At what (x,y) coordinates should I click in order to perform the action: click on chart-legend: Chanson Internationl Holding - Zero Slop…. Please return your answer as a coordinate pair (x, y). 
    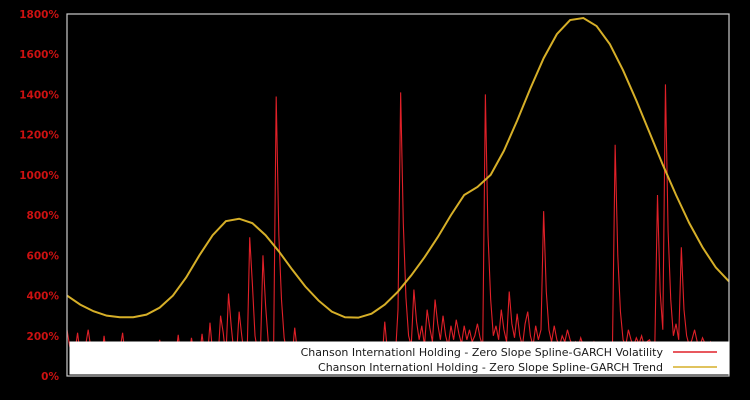
    Looking at the image, I should click on (399, 358).